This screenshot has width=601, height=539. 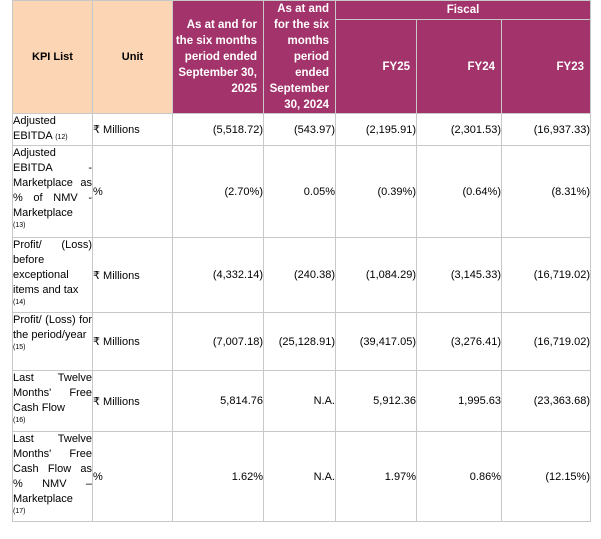 I want to click on value-cell: 0.05%, so click(x=299, y=191).